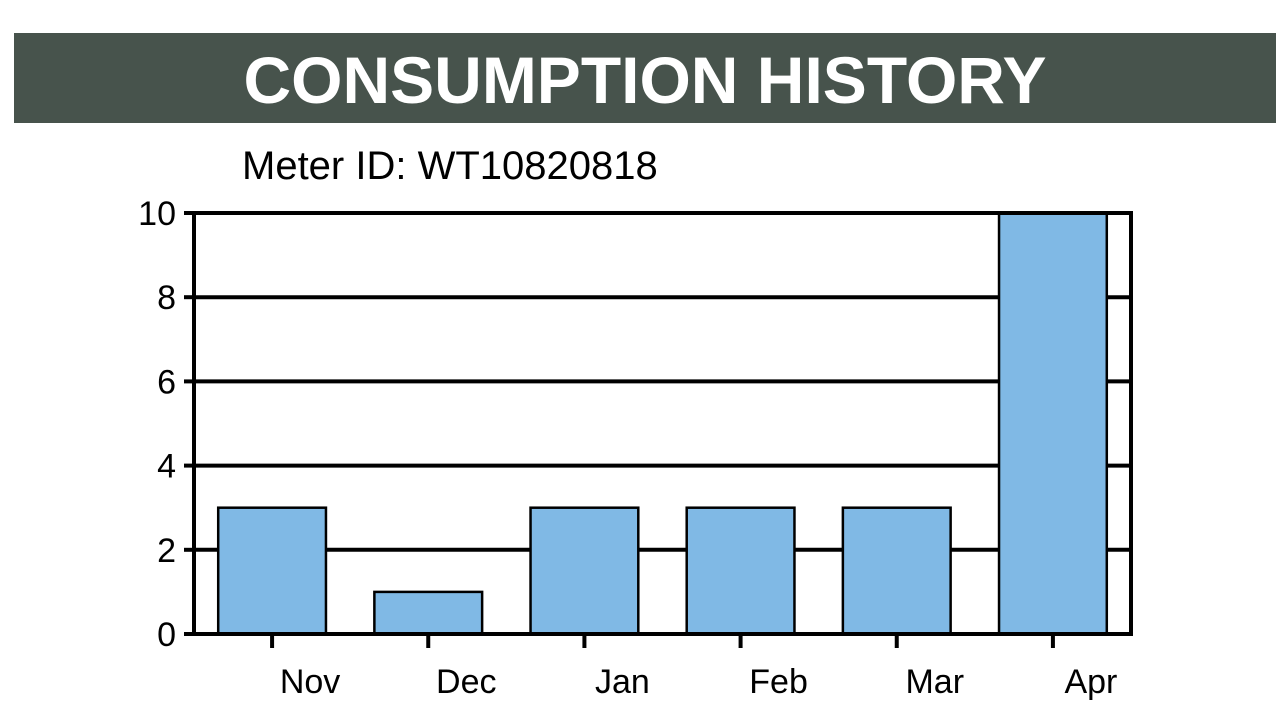 This screenshot has height=721, width=1280. I want to click on title-bar: CONSUMPTION HISTORY, so click(645, 78).